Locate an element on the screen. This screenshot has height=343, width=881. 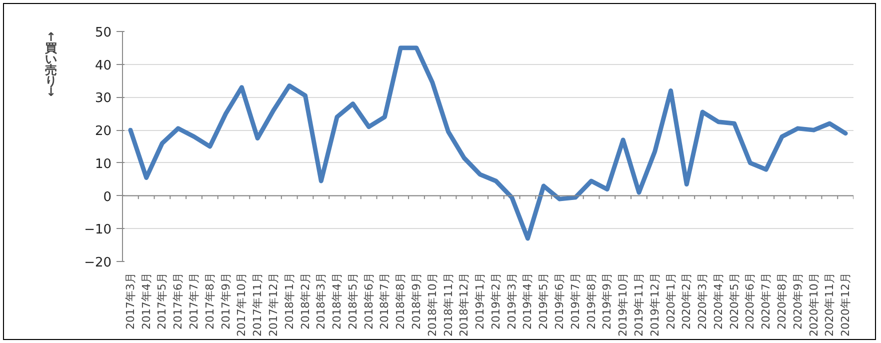
y-tick-label: −10 is located at coordinates (98, 230).